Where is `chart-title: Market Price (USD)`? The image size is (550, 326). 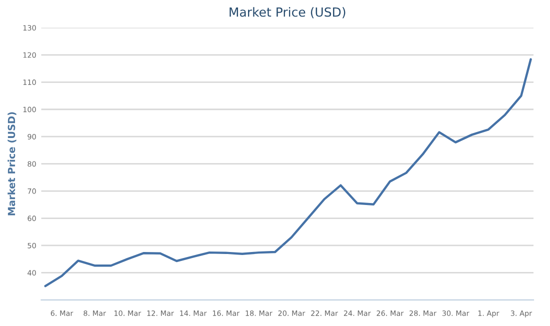
chart-title: Market Price (USD) is located at coordinates (288, 12).